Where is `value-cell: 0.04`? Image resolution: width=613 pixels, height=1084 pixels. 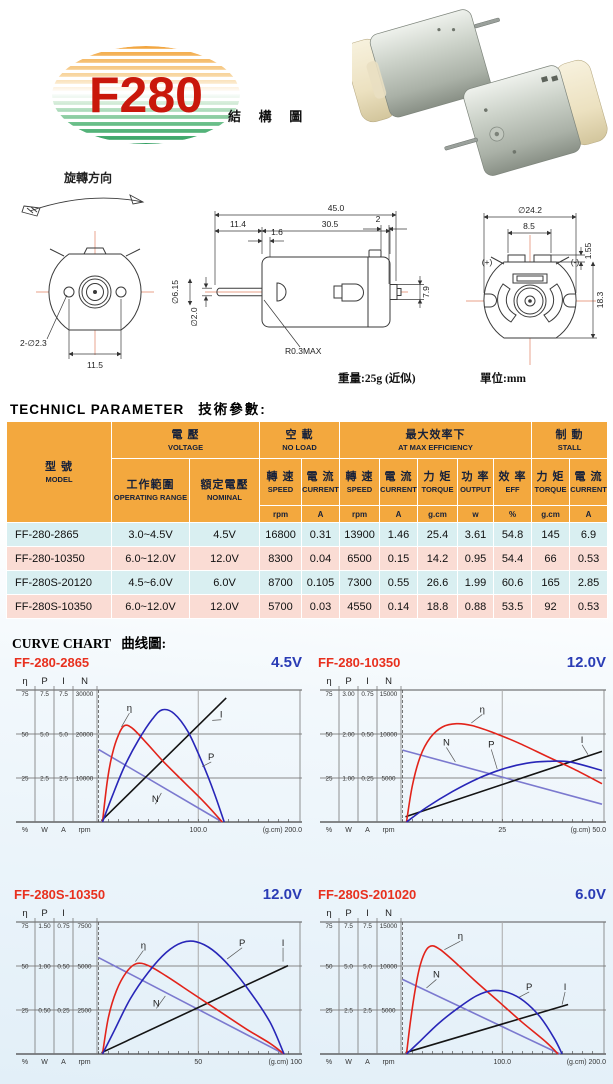
value-cell: 0.04 is located at coordinates (321, 558).